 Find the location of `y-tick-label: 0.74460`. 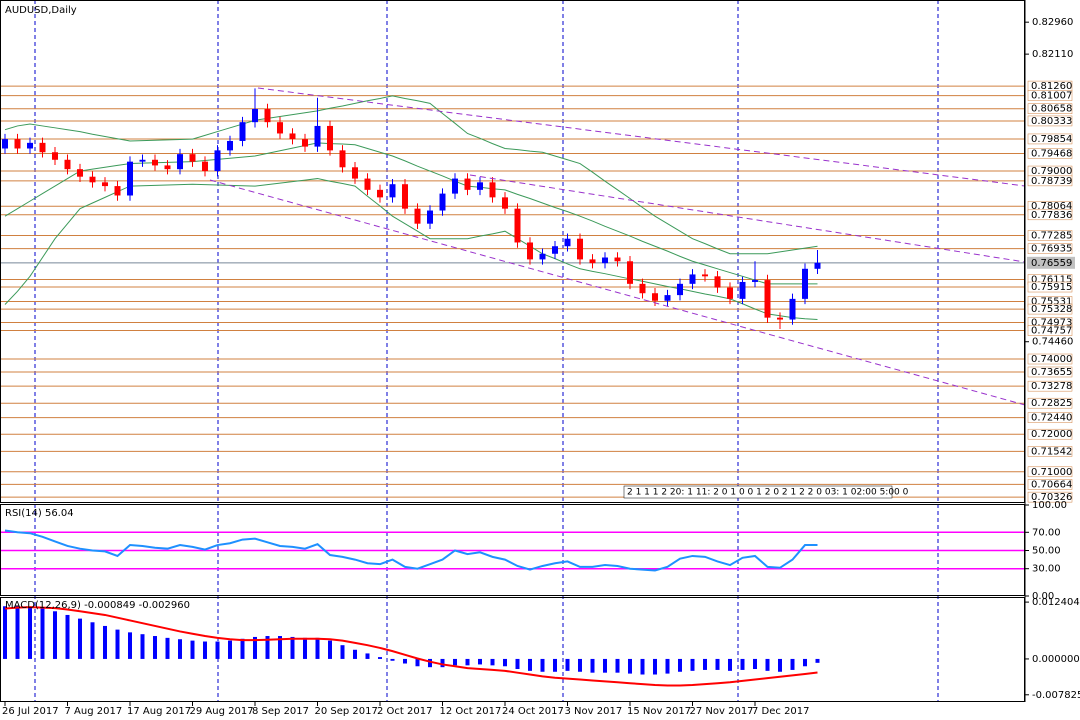

y-tick-label: 0.74460 is located at coordinates (1052, 342).